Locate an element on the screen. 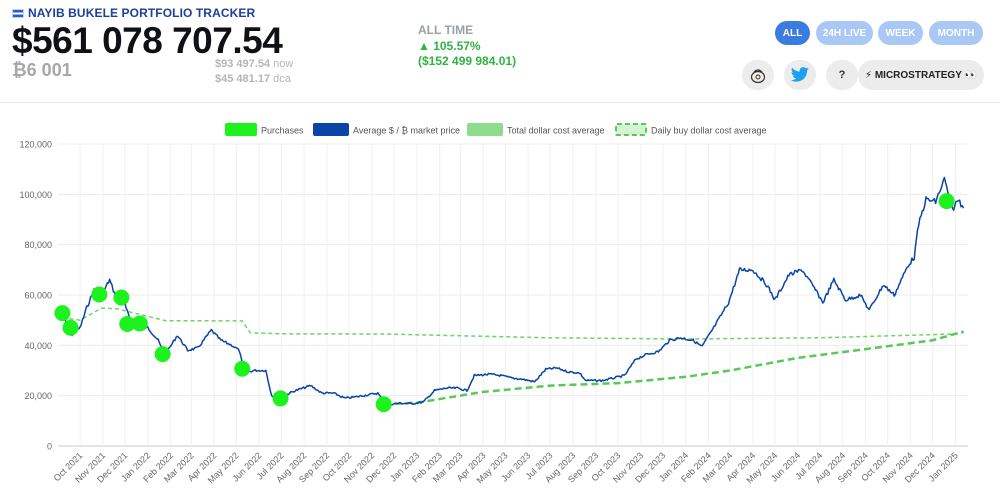 The width and height of the screenshot is (1000, 498). y-tick-label-5: 100,000 is located at coordinates (35, 195).